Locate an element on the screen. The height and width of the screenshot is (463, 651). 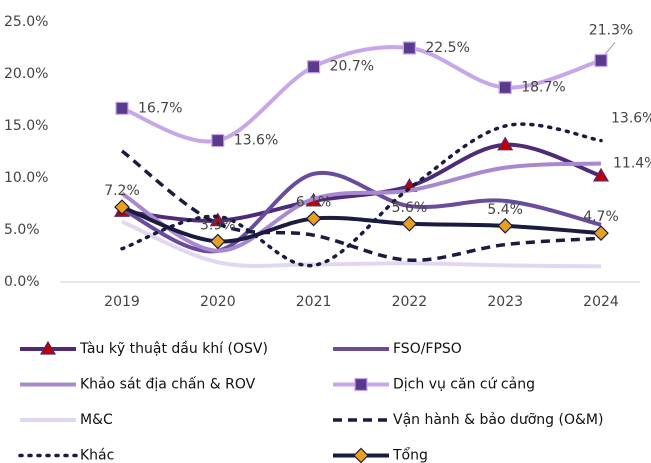
y-tick-label: 0.0% is located at coordinates (22, 282).